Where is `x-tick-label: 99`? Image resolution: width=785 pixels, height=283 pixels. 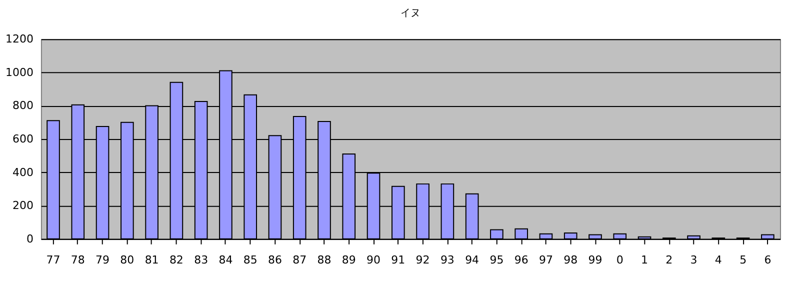 x-tick-label: 99 is located at coordinates (595, 259).